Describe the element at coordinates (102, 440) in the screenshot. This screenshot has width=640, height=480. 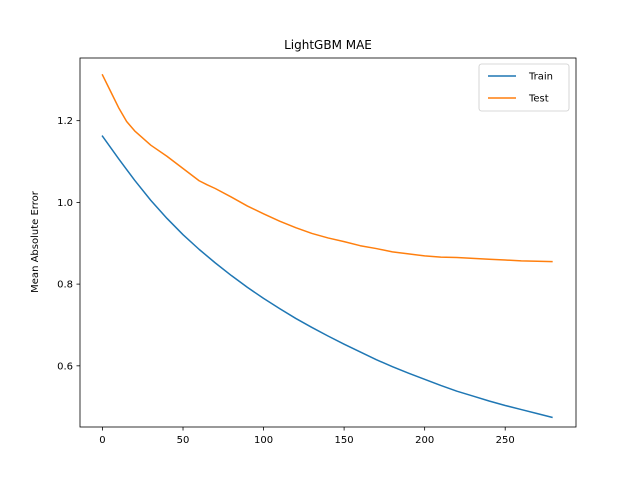
I see `x-tick-label: 0` at that location.